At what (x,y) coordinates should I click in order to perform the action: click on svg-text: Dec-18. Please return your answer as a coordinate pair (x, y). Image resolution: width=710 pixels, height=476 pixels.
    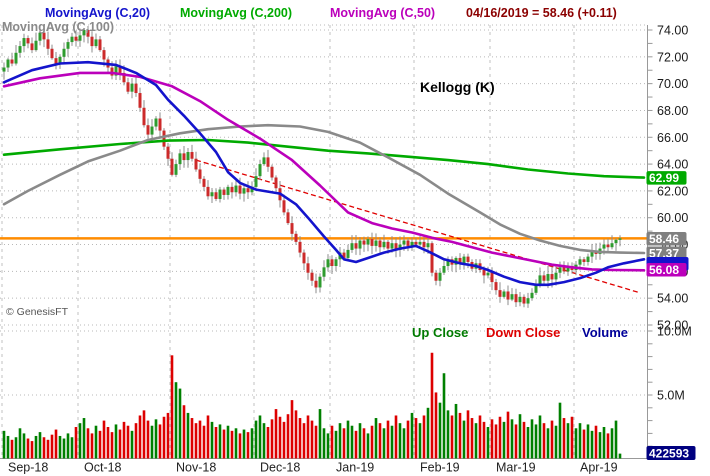
    Looking at the image, I should click on (280, 468).